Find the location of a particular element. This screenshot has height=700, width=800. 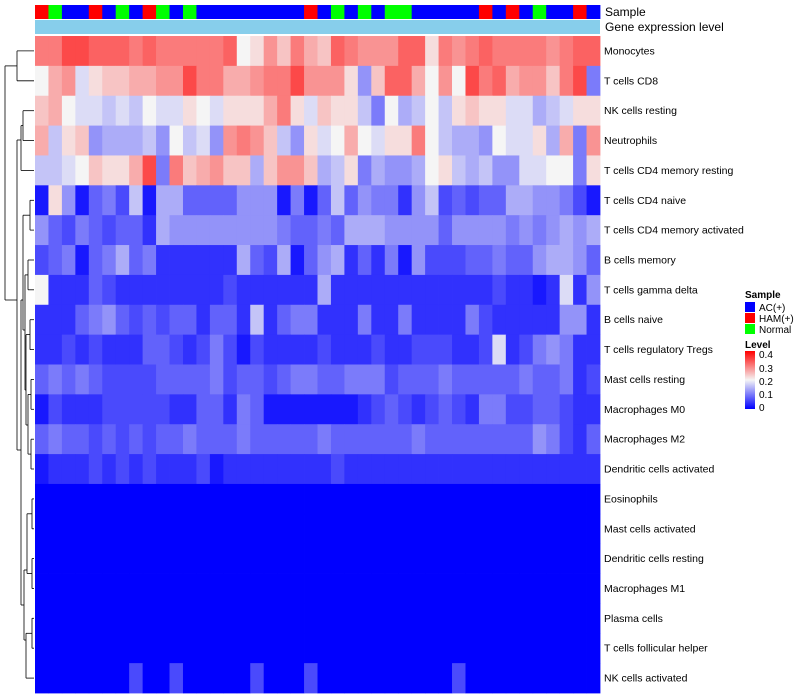

sample-annotation-label: Sample is located at coordinates (625, 12).